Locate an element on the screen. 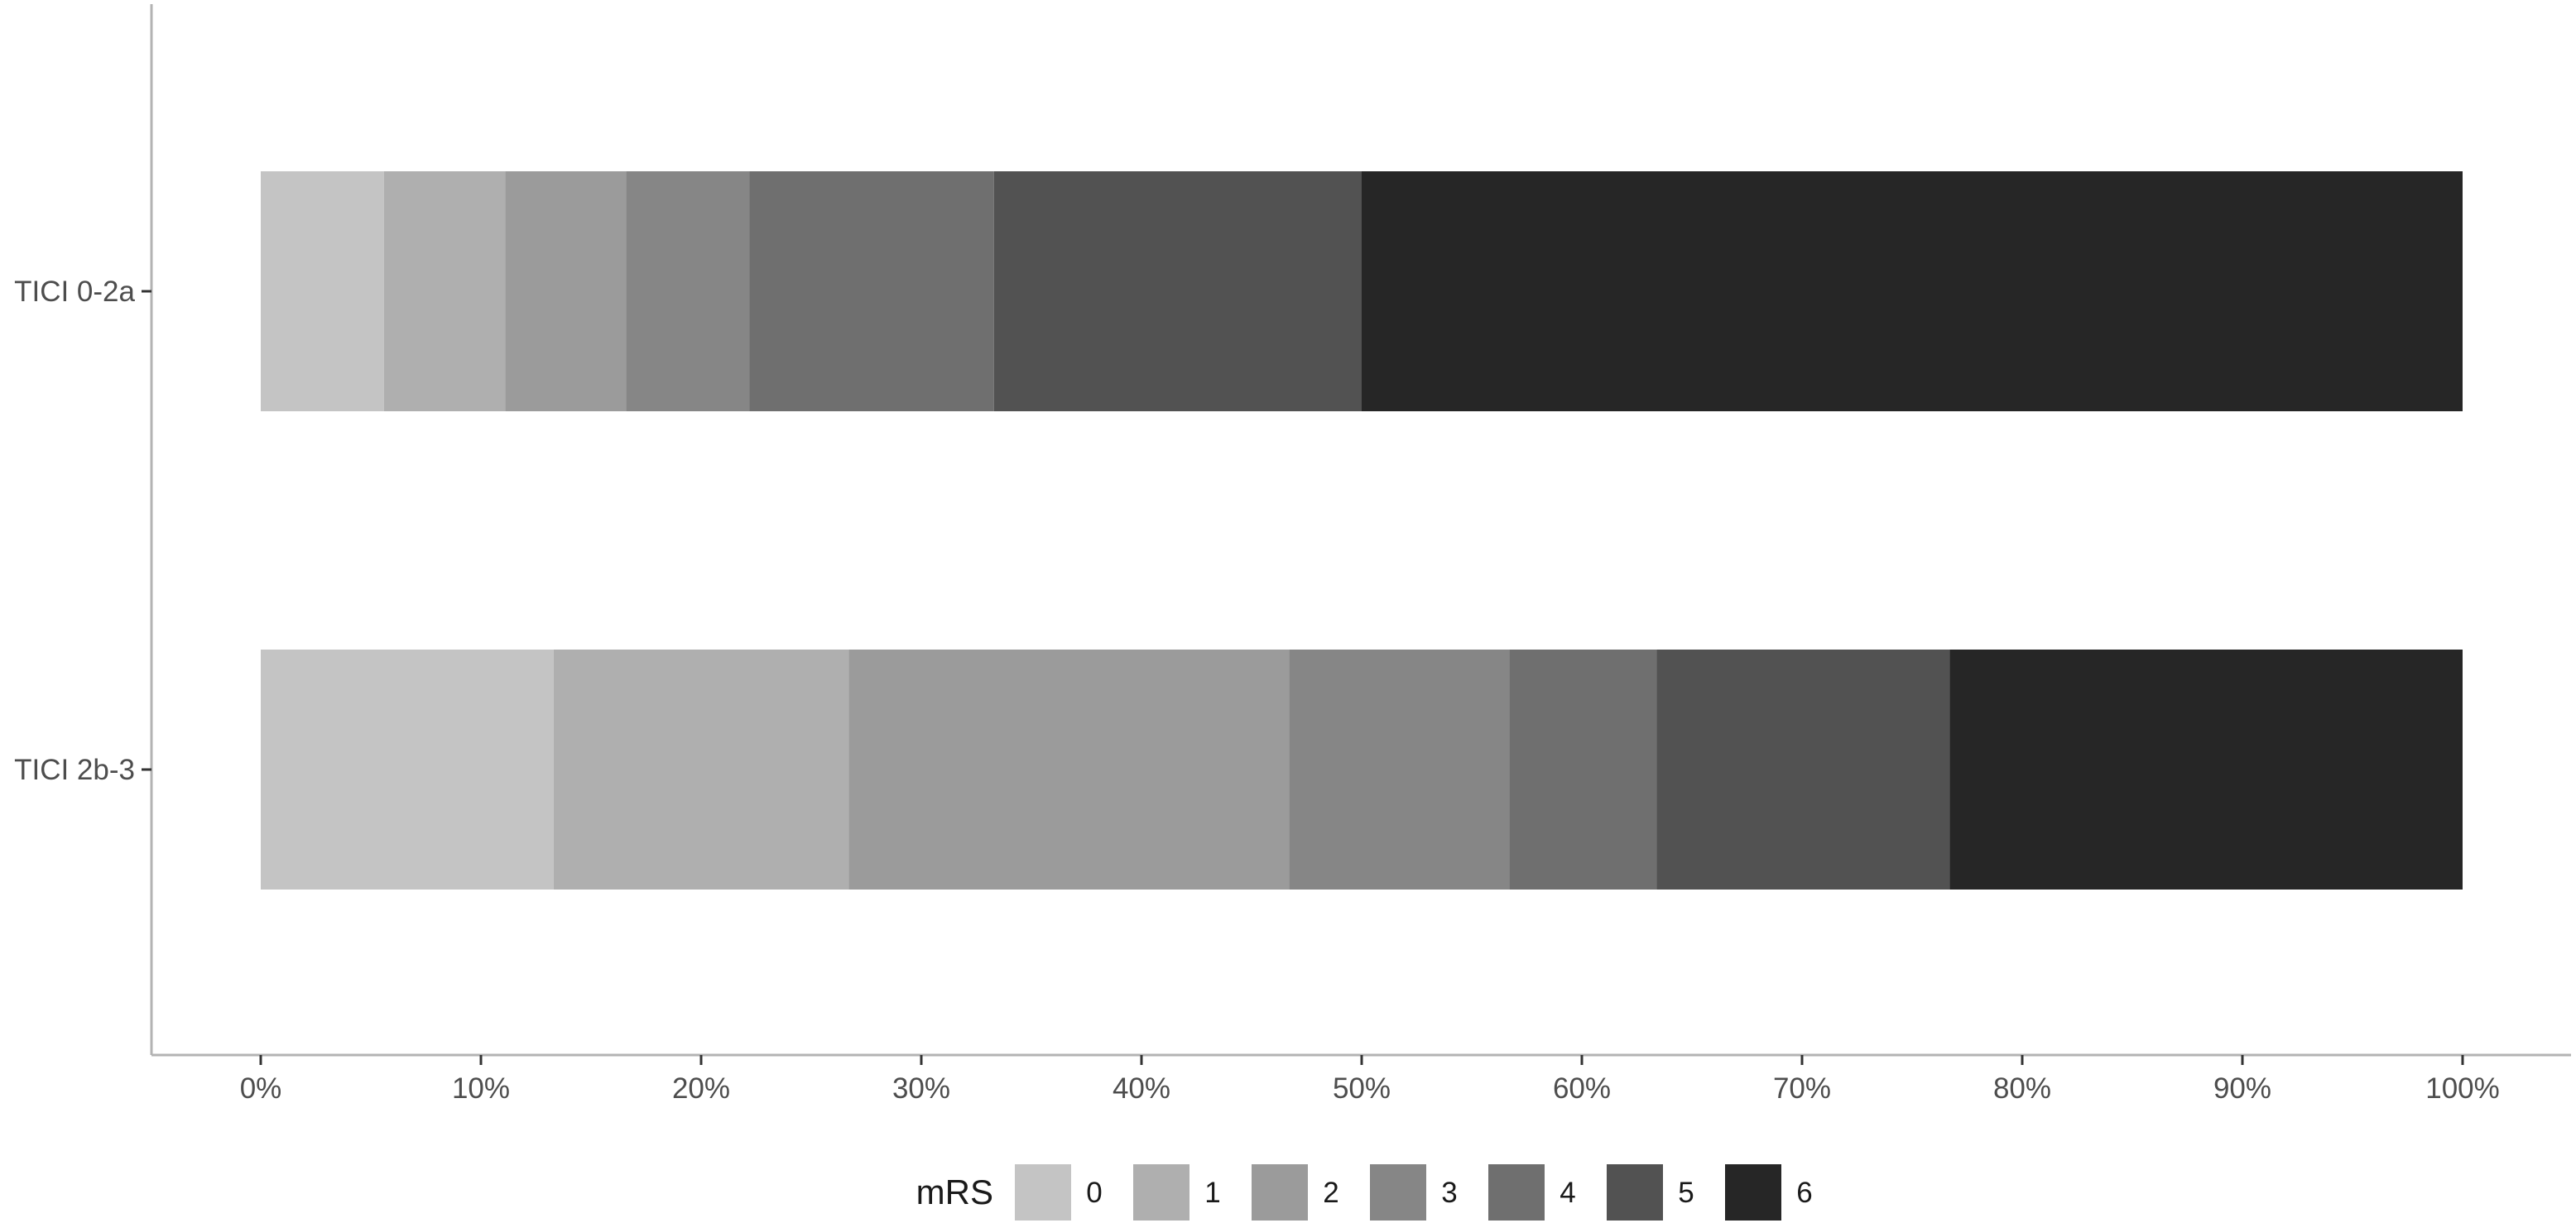 The height and width of the screenshot is (1223, 2576). legend-item-6: 6 is located at coordinates (1769, 1192).